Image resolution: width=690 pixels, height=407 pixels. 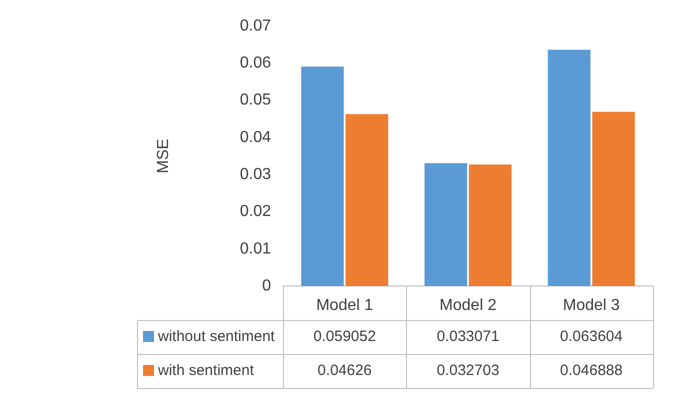 I want to click on legend-label: with sentiment, so click(x=206, y=371).